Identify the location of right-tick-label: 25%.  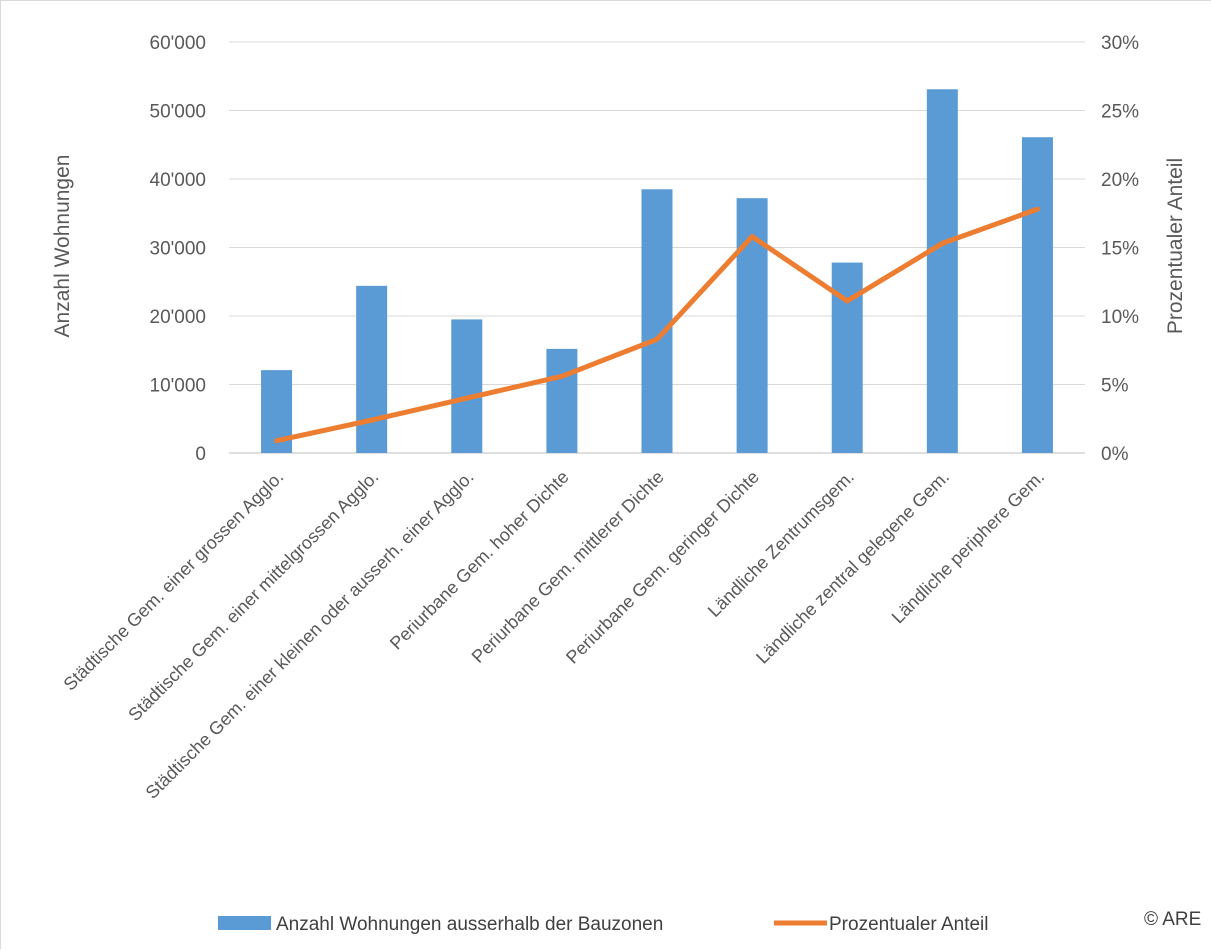
(1120, 112).